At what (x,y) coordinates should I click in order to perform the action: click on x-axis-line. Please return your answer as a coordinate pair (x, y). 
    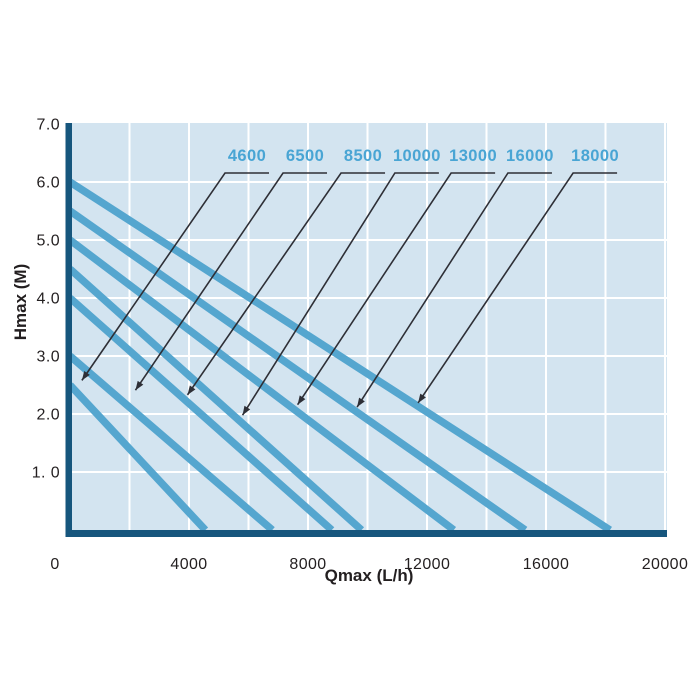
    Looking at the image, I should click on (366, 533).